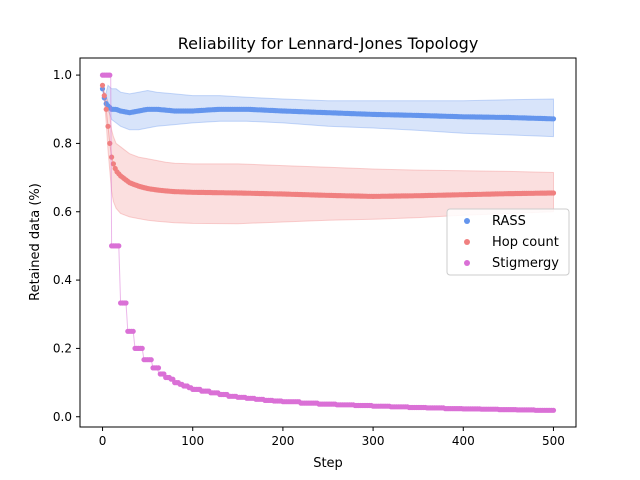 The height and width of the screenshot is (480, 640). I want to click on legend-marker-rass, so click(467, 221).